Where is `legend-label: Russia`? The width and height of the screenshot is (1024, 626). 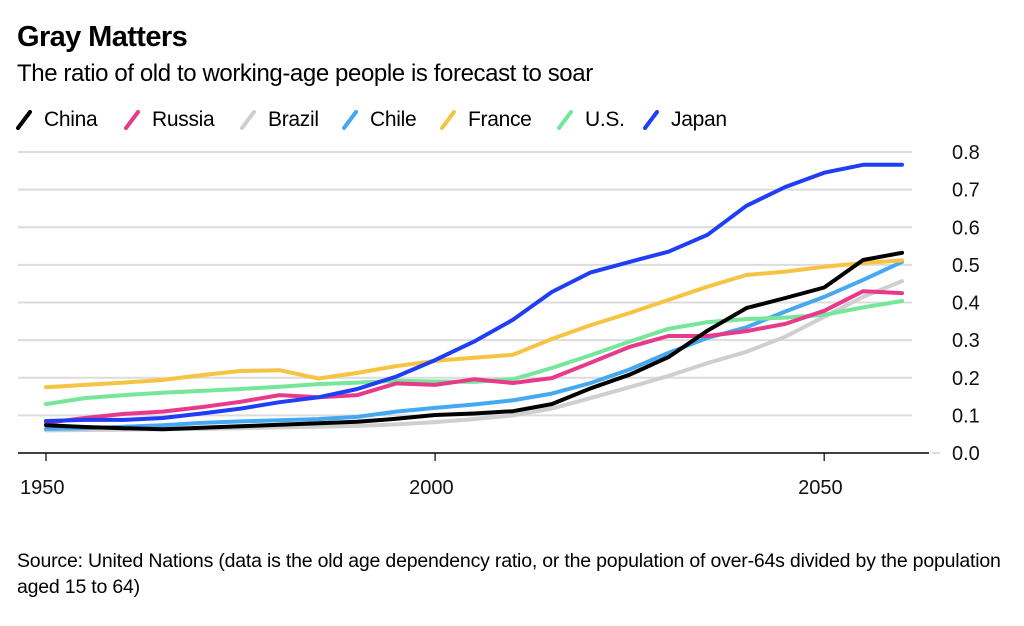
legend-label: Russia is located at coordinates (183, 119).